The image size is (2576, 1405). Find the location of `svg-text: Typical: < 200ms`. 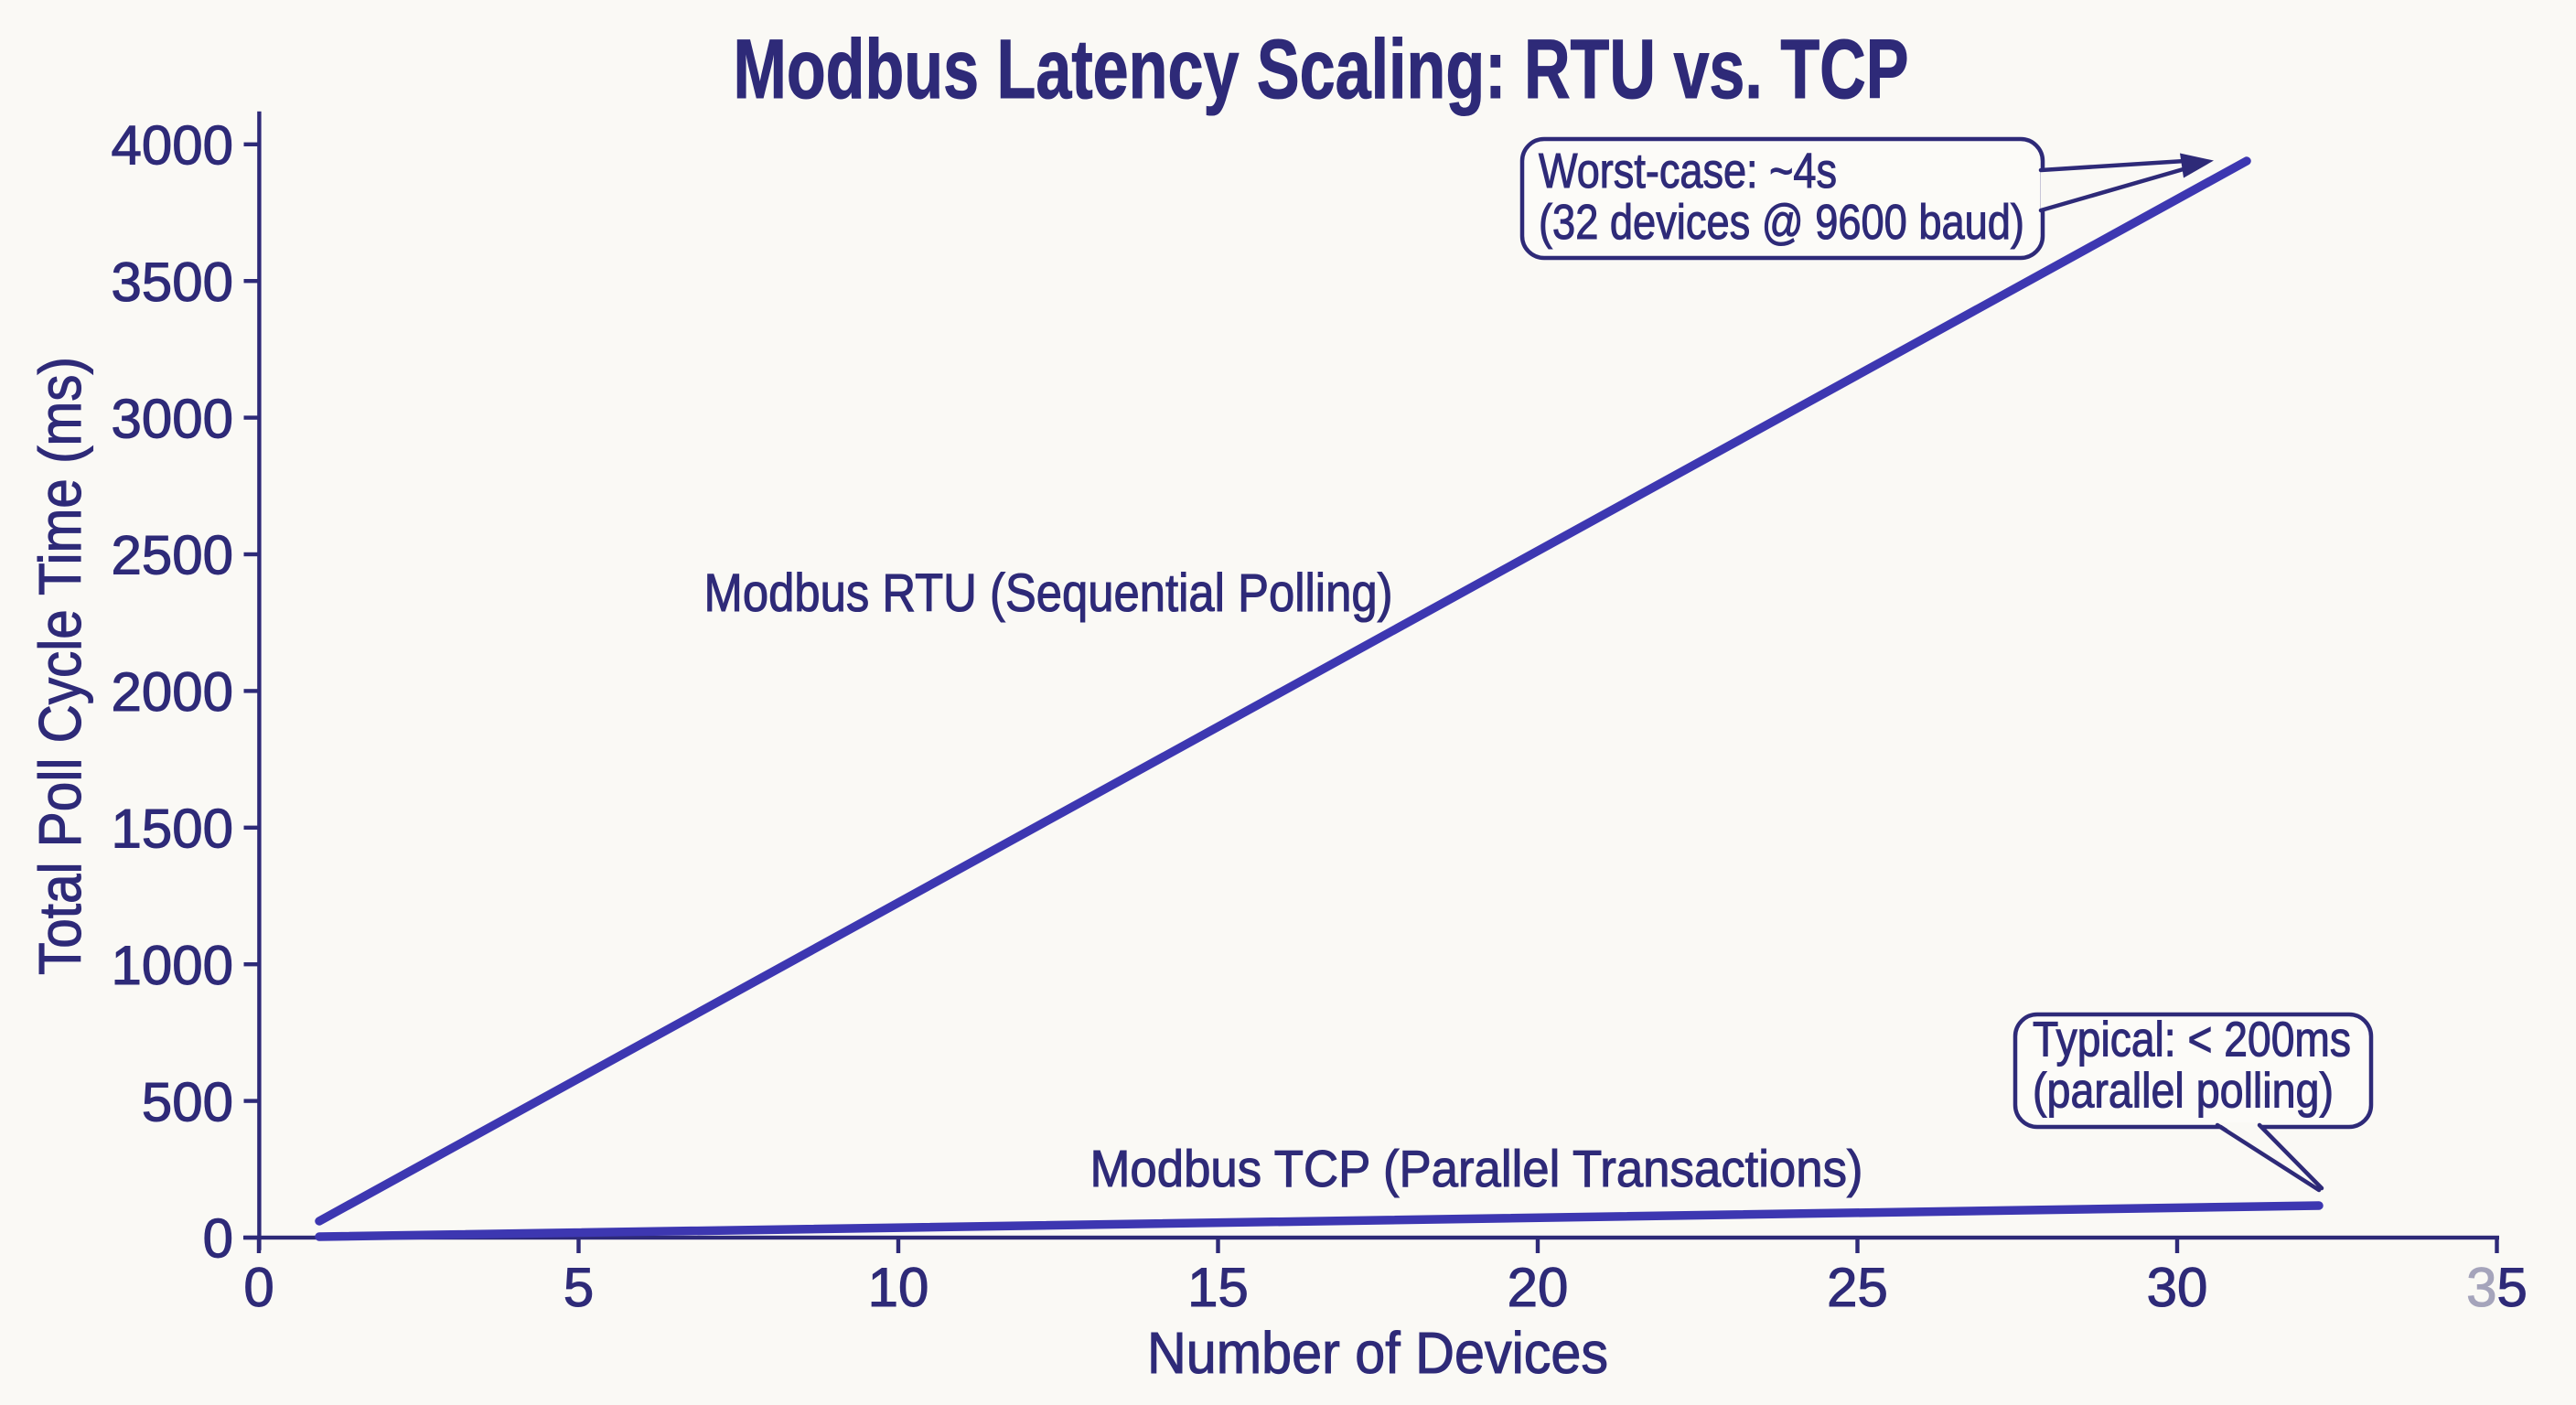

svg-text: Typical: < 200ms is located at coordinates (2192, 1040).